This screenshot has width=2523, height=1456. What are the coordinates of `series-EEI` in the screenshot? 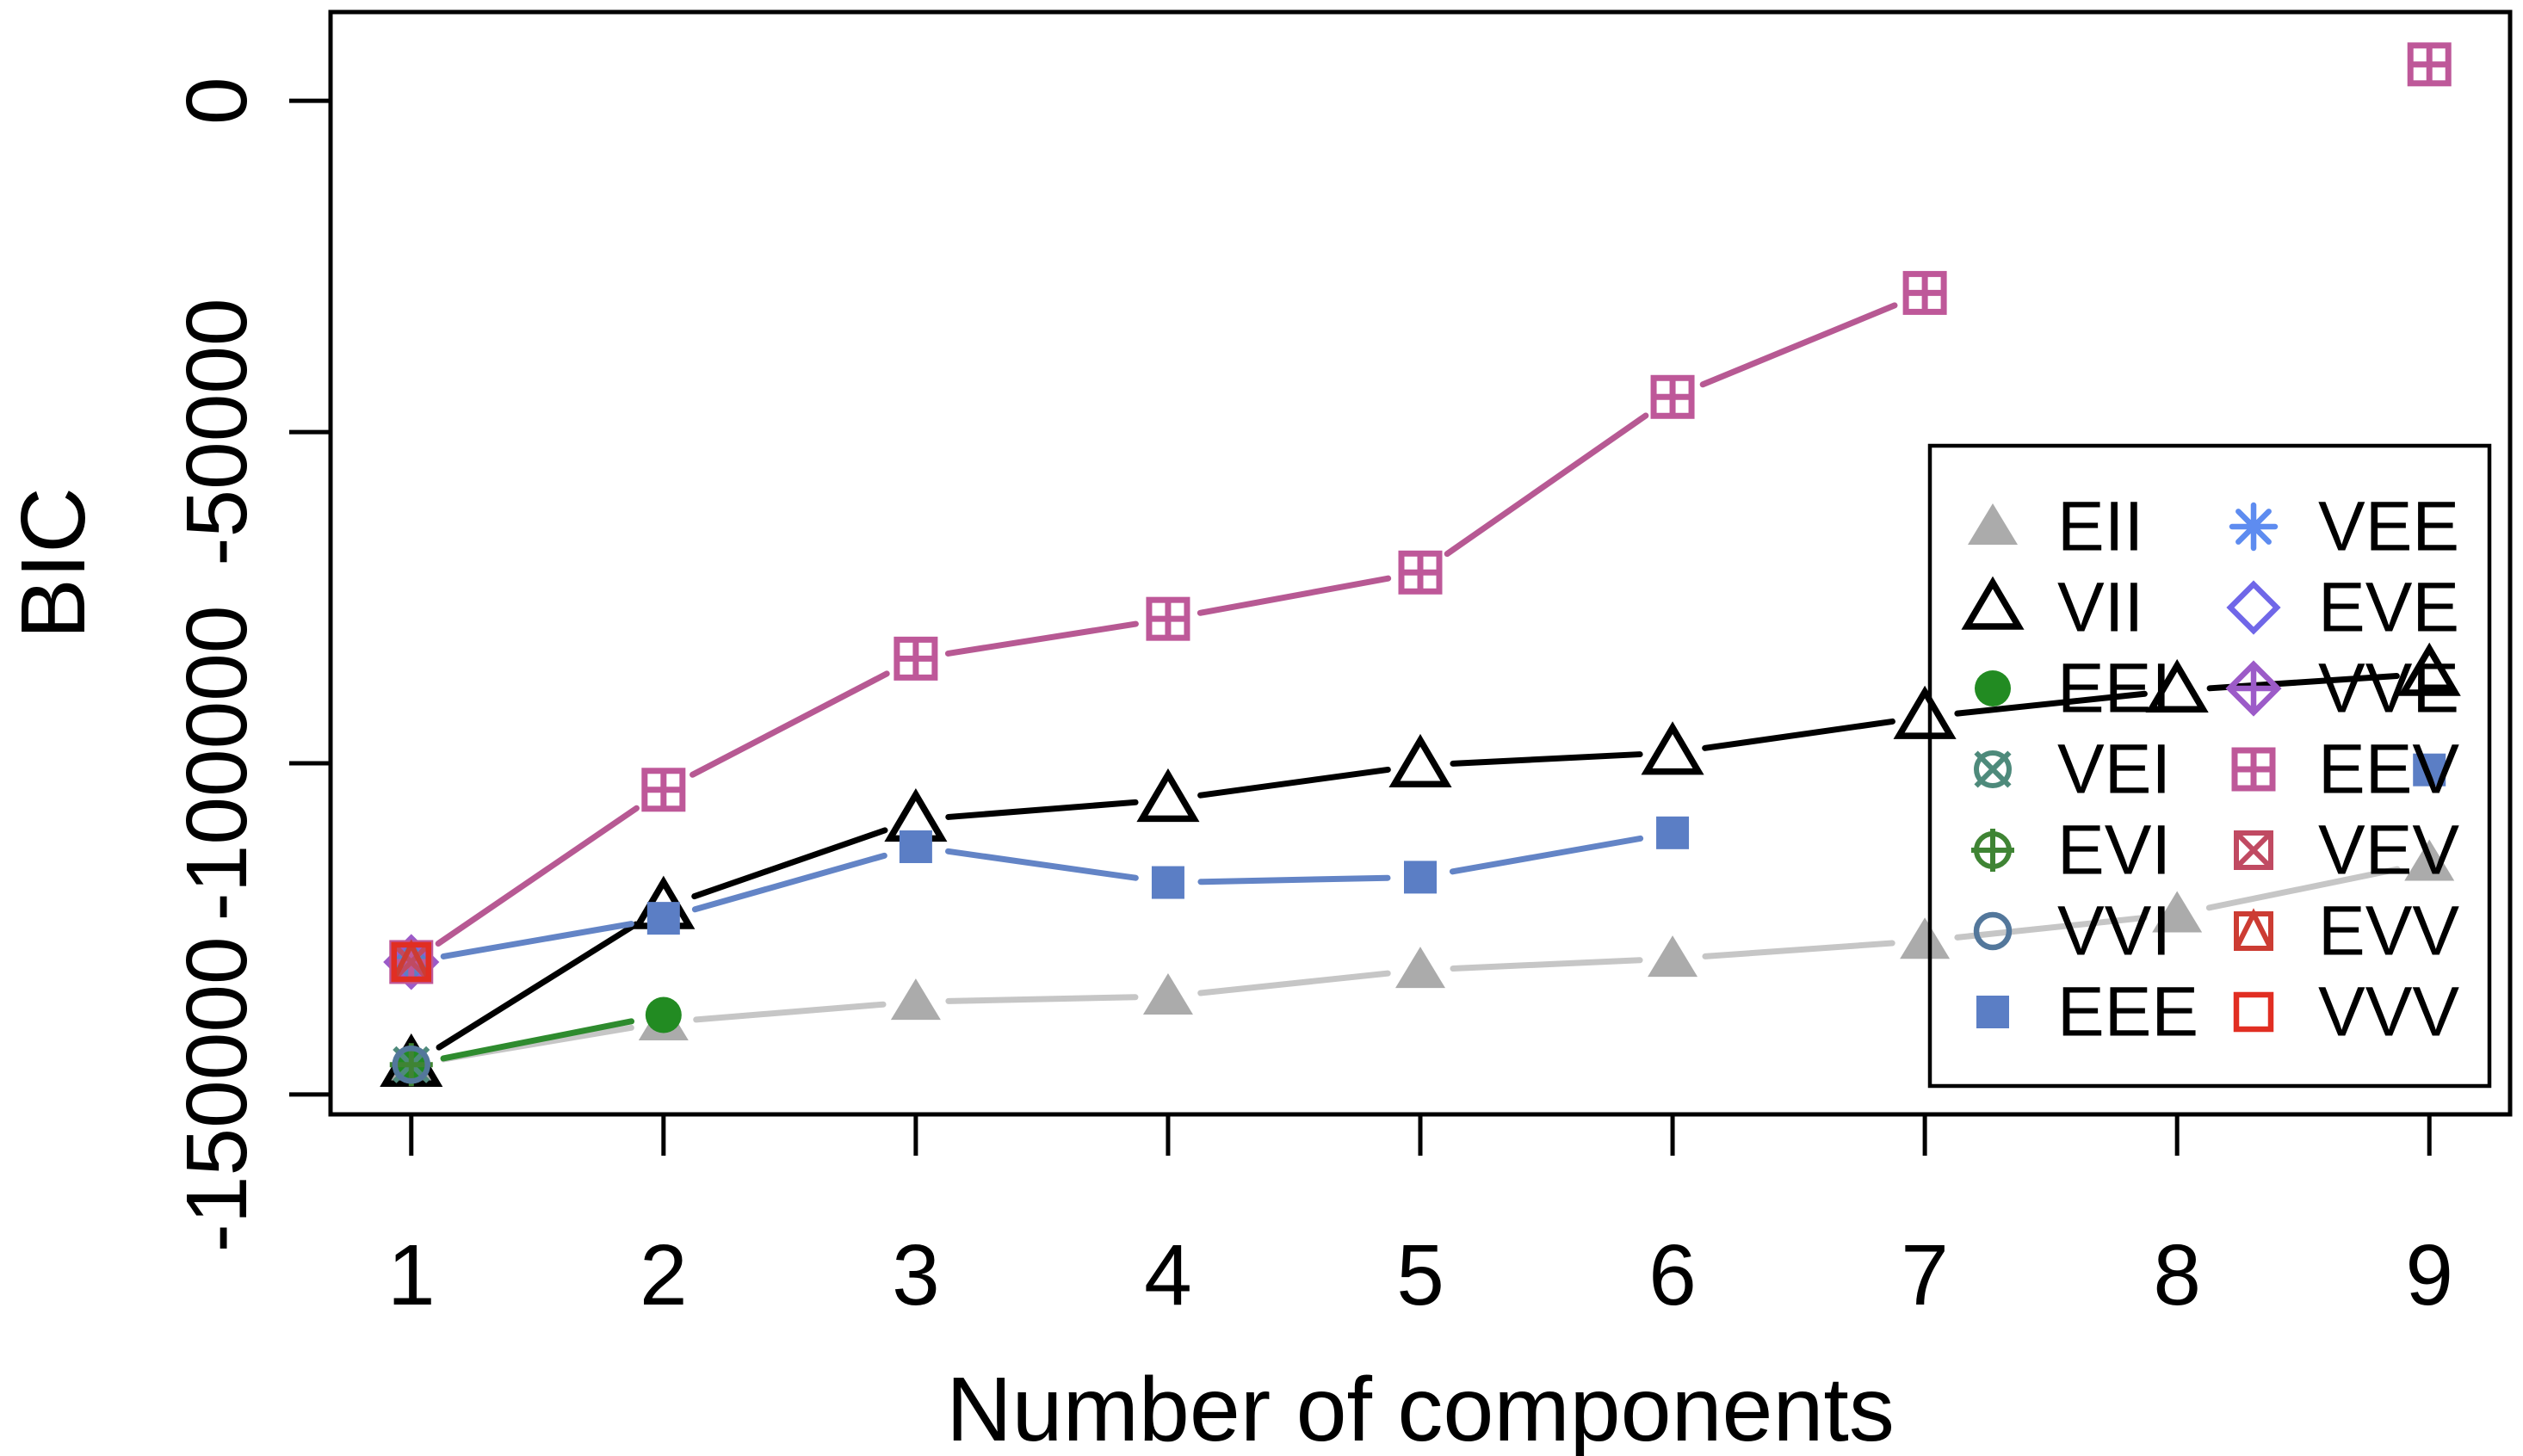 It's located at (537, 1040).